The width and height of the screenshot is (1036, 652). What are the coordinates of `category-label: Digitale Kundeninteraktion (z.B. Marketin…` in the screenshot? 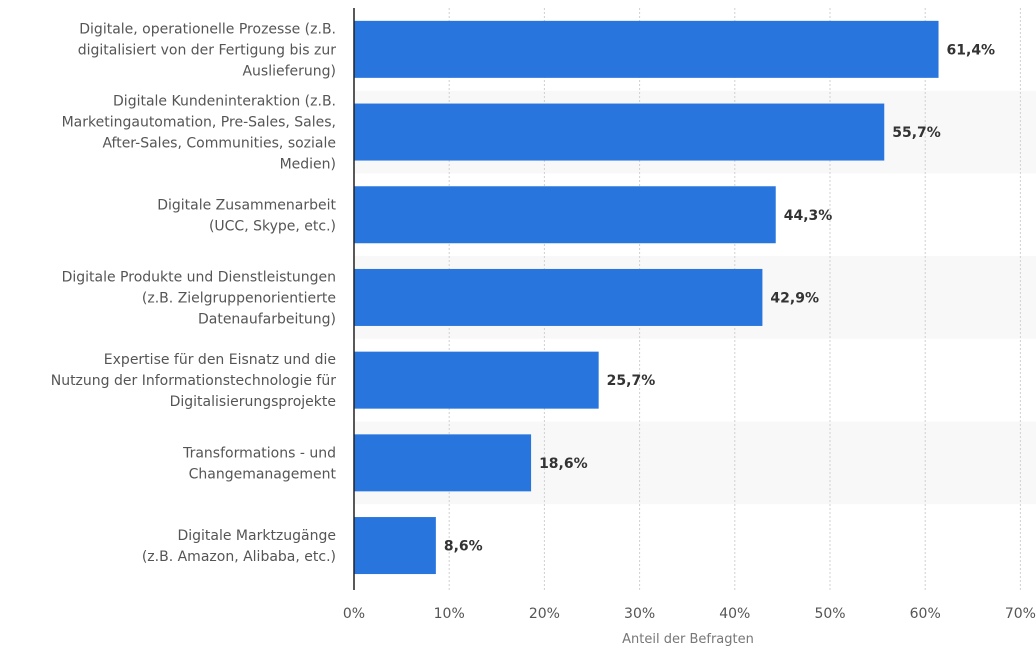 It's located at (199, 133).